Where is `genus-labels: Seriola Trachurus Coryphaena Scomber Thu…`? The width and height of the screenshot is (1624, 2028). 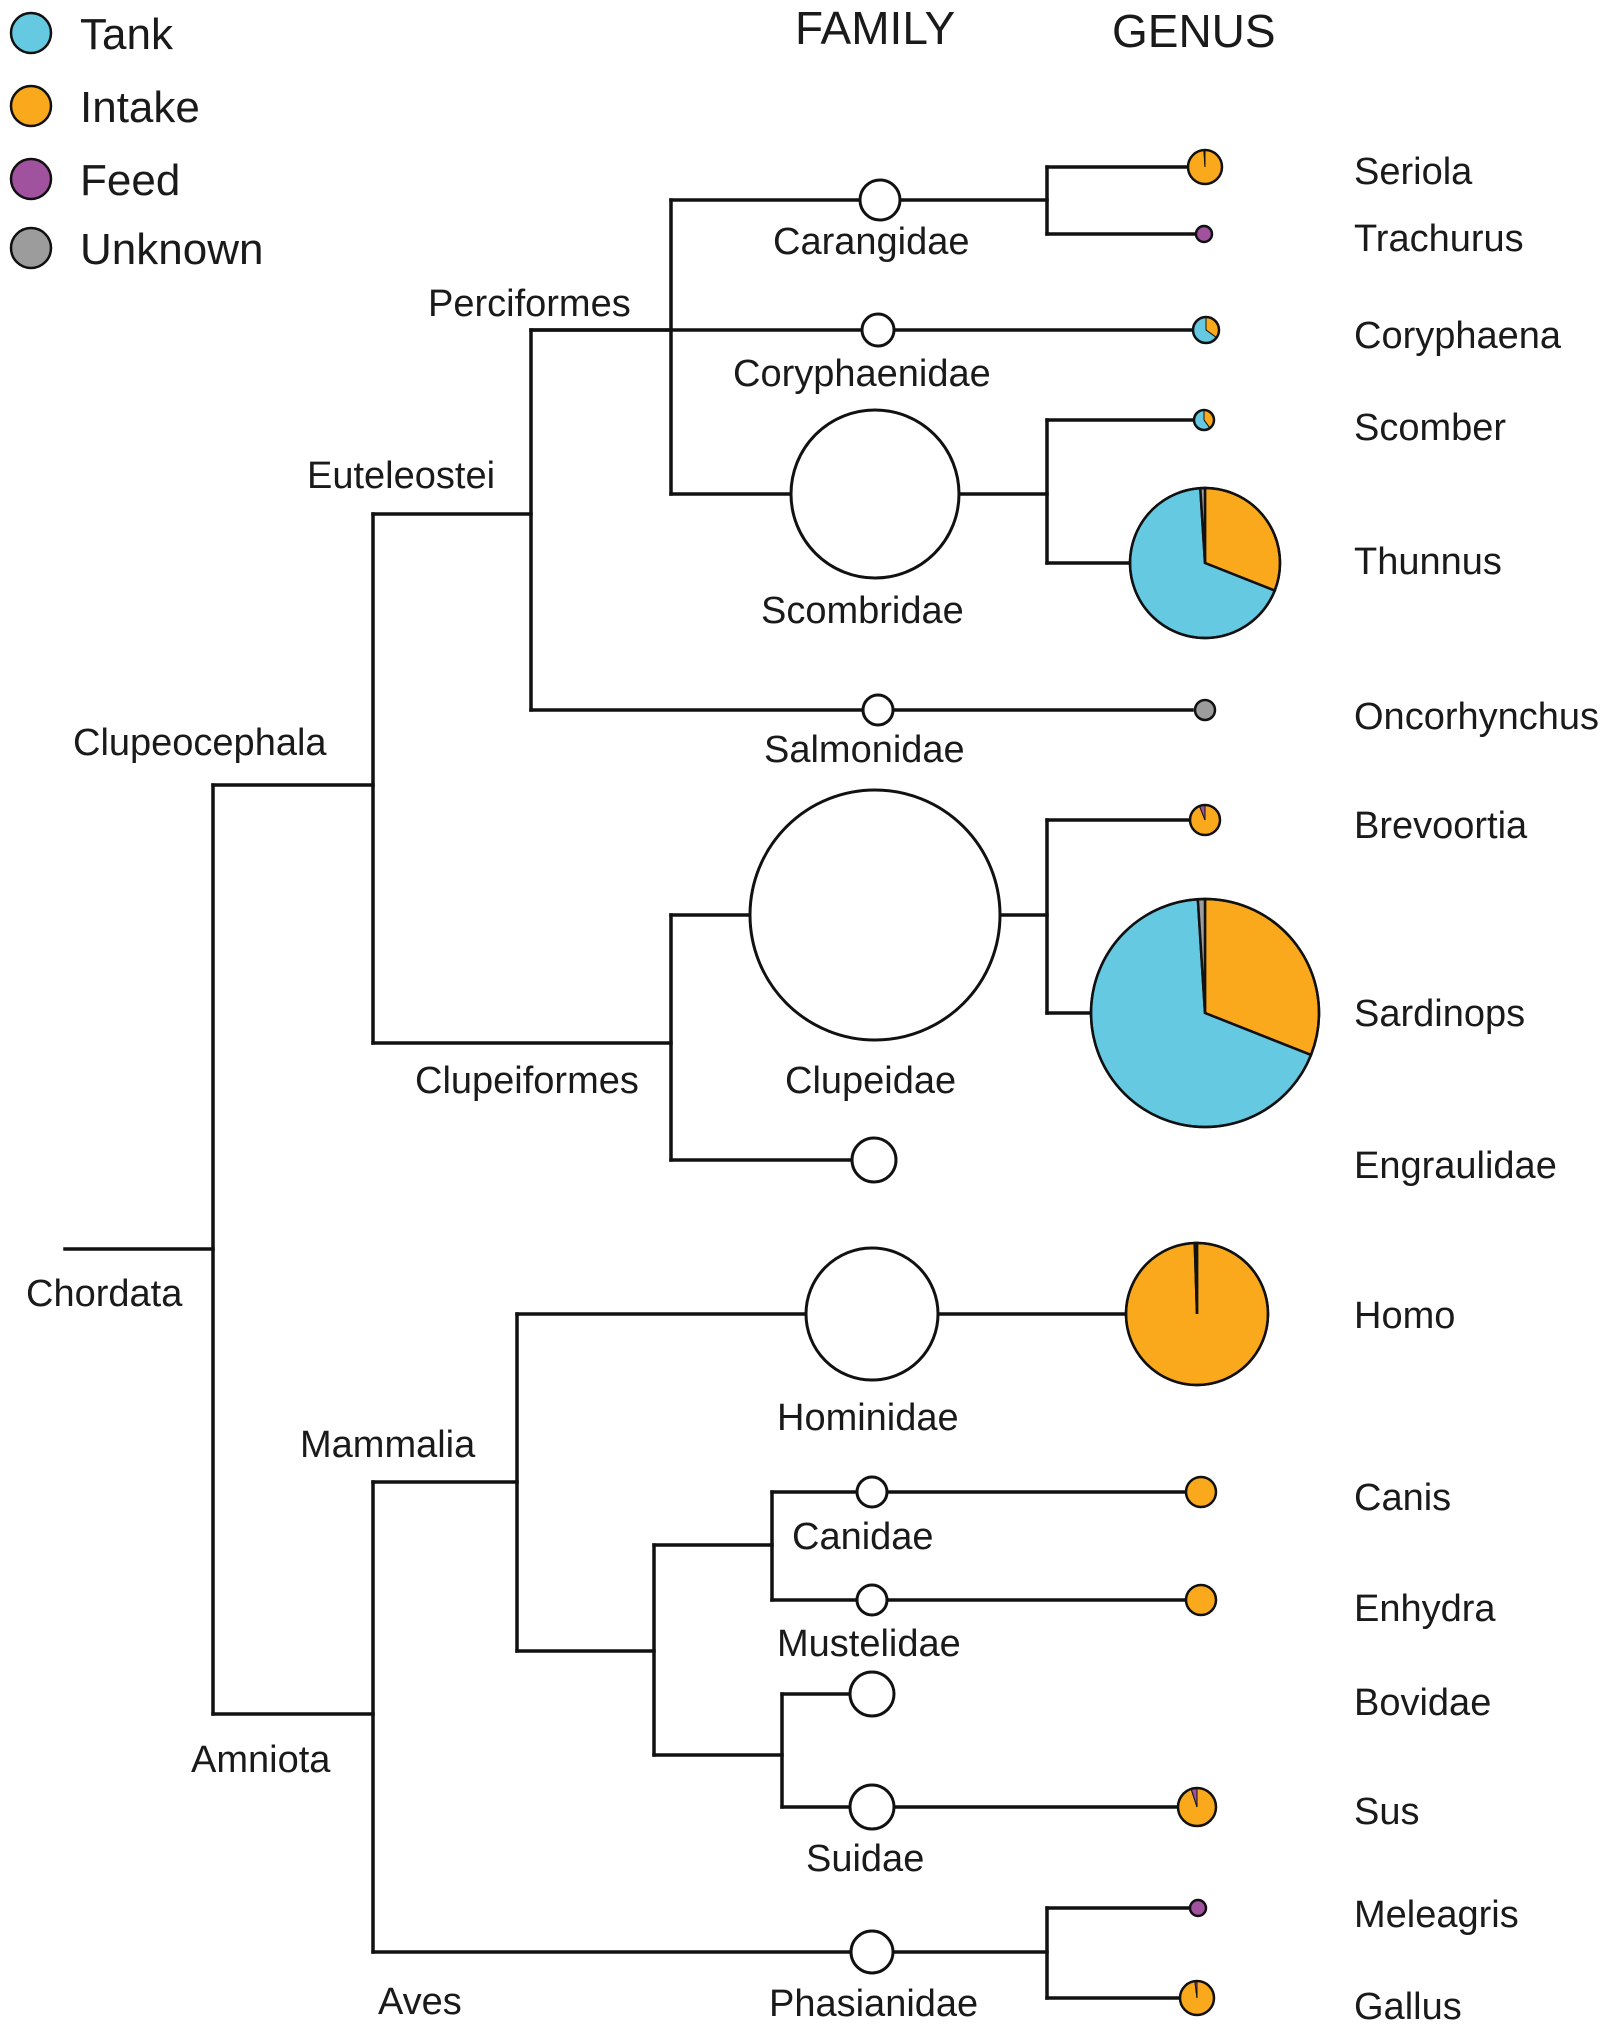
genus-labels: Seriola Trachurus Coryphaena Scomber Thu… is located at coordinates (1476, 1089).